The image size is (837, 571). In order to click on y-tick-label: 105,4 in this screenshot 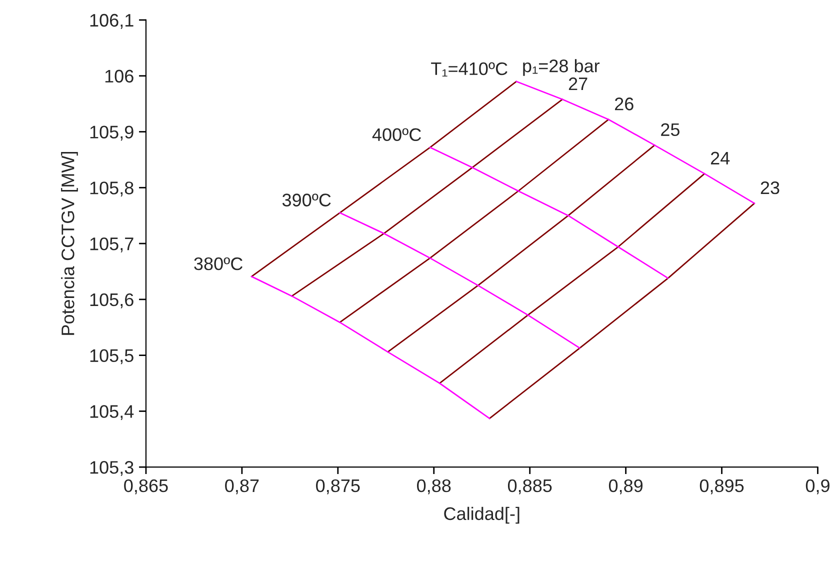, I will do `click(112, 412)`.